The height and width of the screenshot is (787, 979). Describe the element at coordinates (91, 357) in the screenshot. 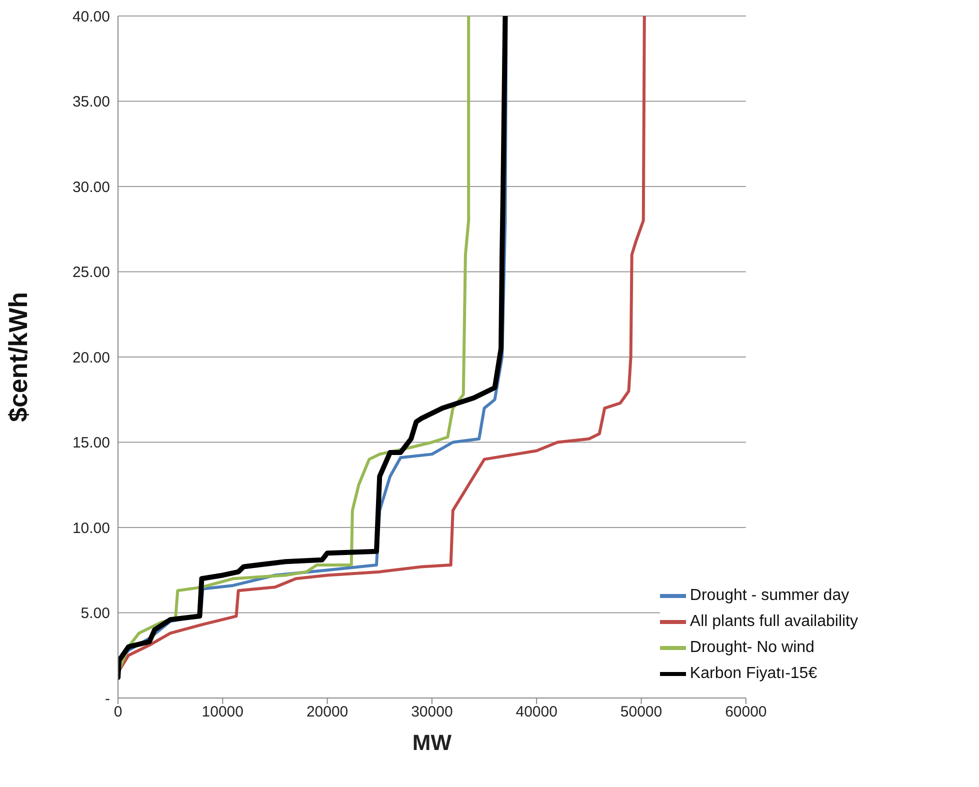

I see `y-tick-label: 20.00` at that location.